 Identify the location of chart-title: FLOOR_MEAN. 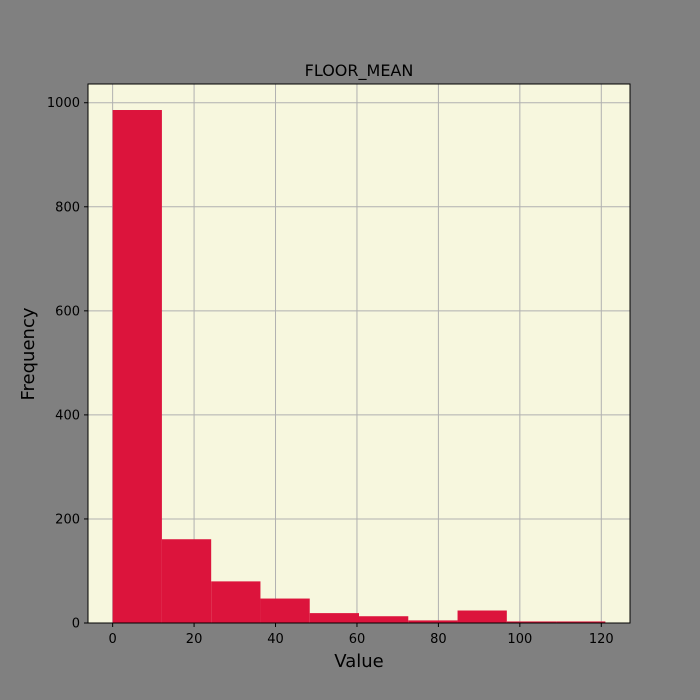
(359, 71).